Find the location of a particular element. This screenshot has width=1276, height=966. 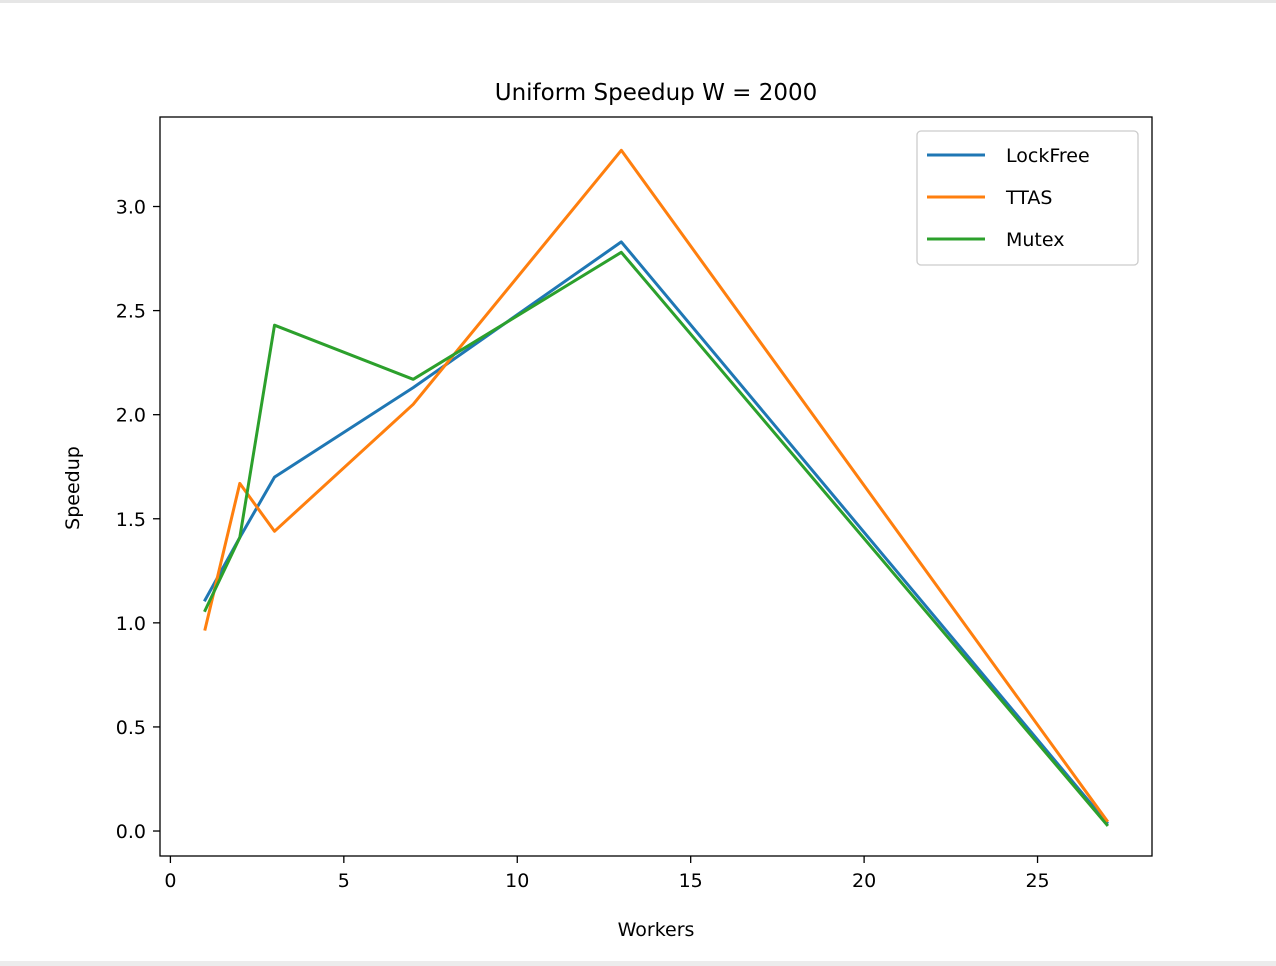

legend-label-lockfree: LockFree is located at coordinates (1048, 156).